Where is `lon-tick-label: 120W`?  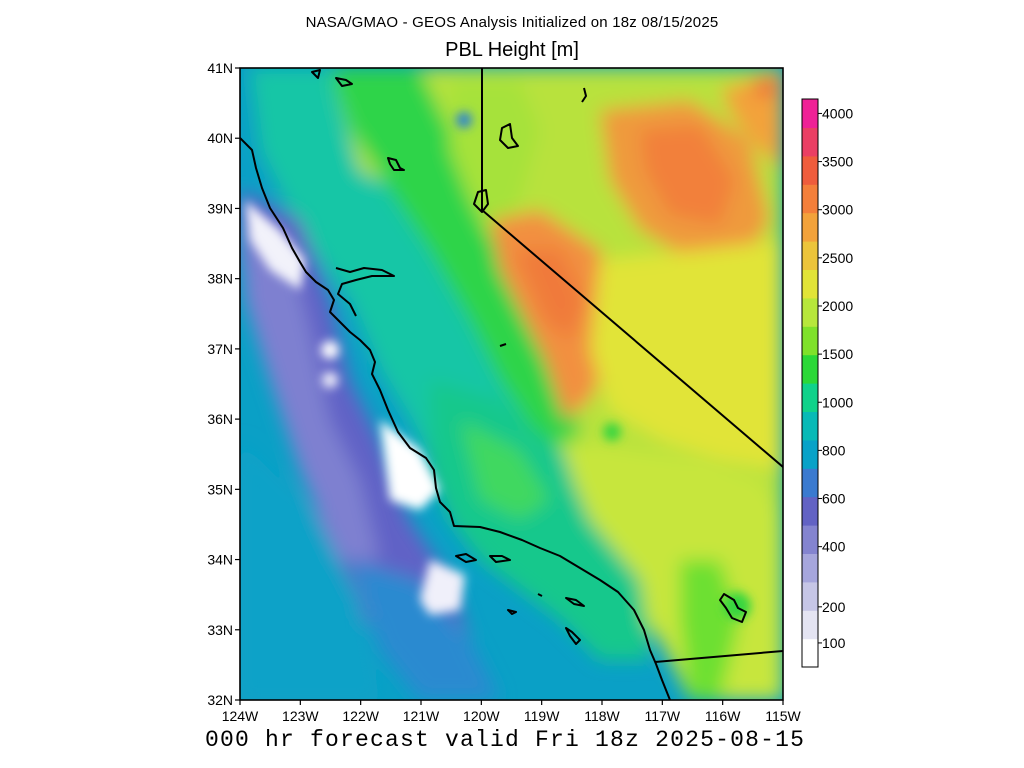
lon-tick-label: 120W is located at coordinates (481, 716).